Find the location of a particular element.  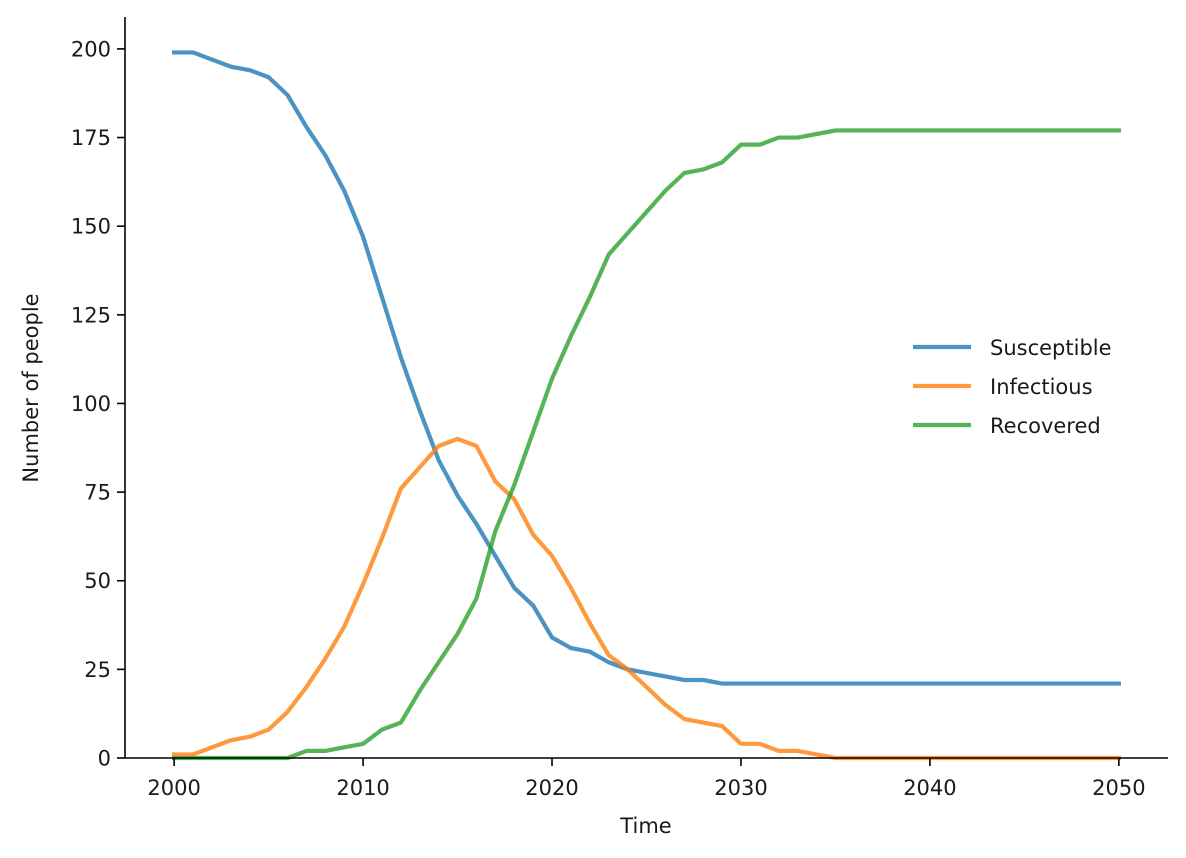

legend-label-recovered: Recovered is located at coordinates (1045, 426).